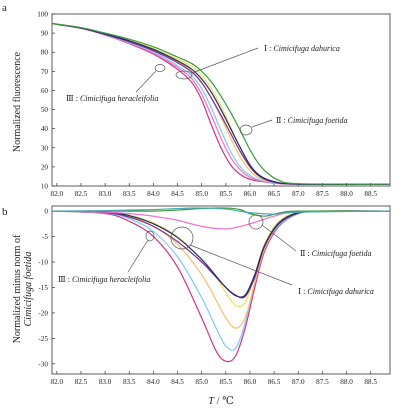  What do you see at coordinates (112, 98) in the screenshot?
I see `panel-a-ann-label-3: Ⅲ : Cimicifuga heracleifolia` at bounding box center [112, 98].